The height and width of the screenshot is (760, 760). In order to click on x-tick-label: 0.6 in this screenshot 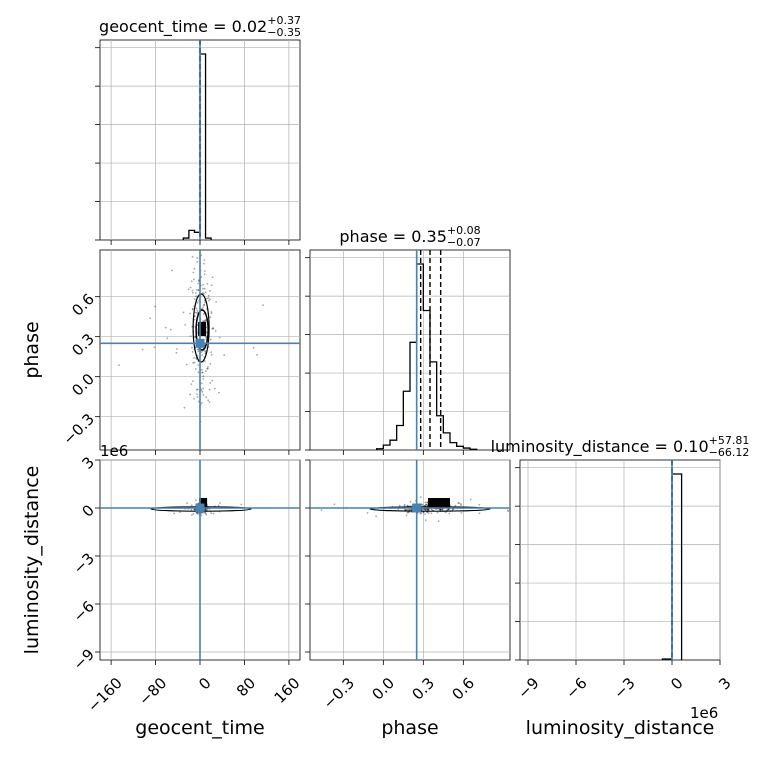, I will do `click(463, 689)`.